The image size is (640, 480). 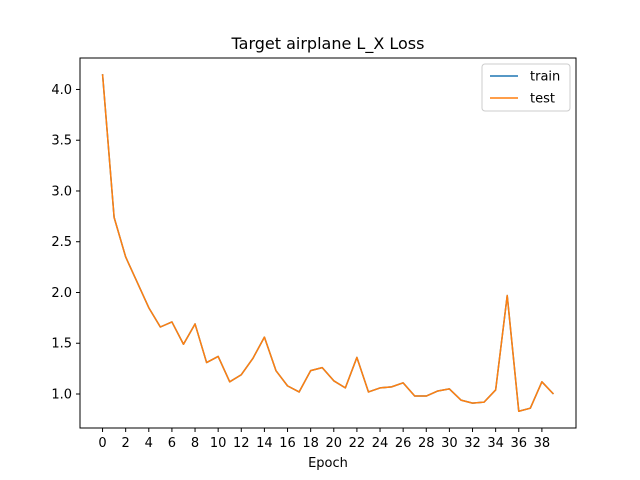 What do you see at coordinates (526, 87) in the screenshot?
I see `legend: train test` at bounding box center [526, 87].